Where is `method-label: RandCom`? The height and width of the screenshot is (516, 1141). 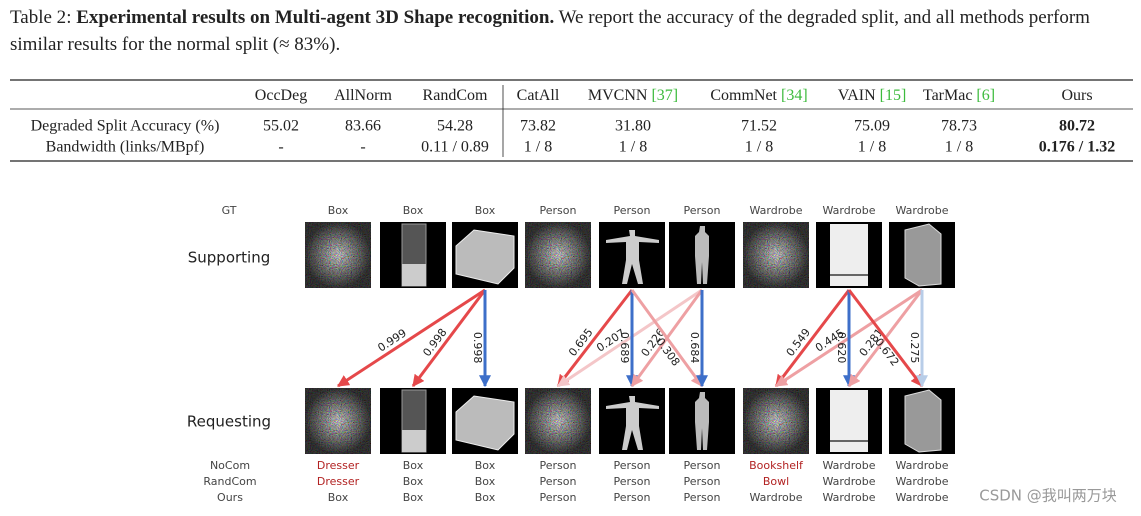
method-label: RandCom is located at coordinates (229, 481).